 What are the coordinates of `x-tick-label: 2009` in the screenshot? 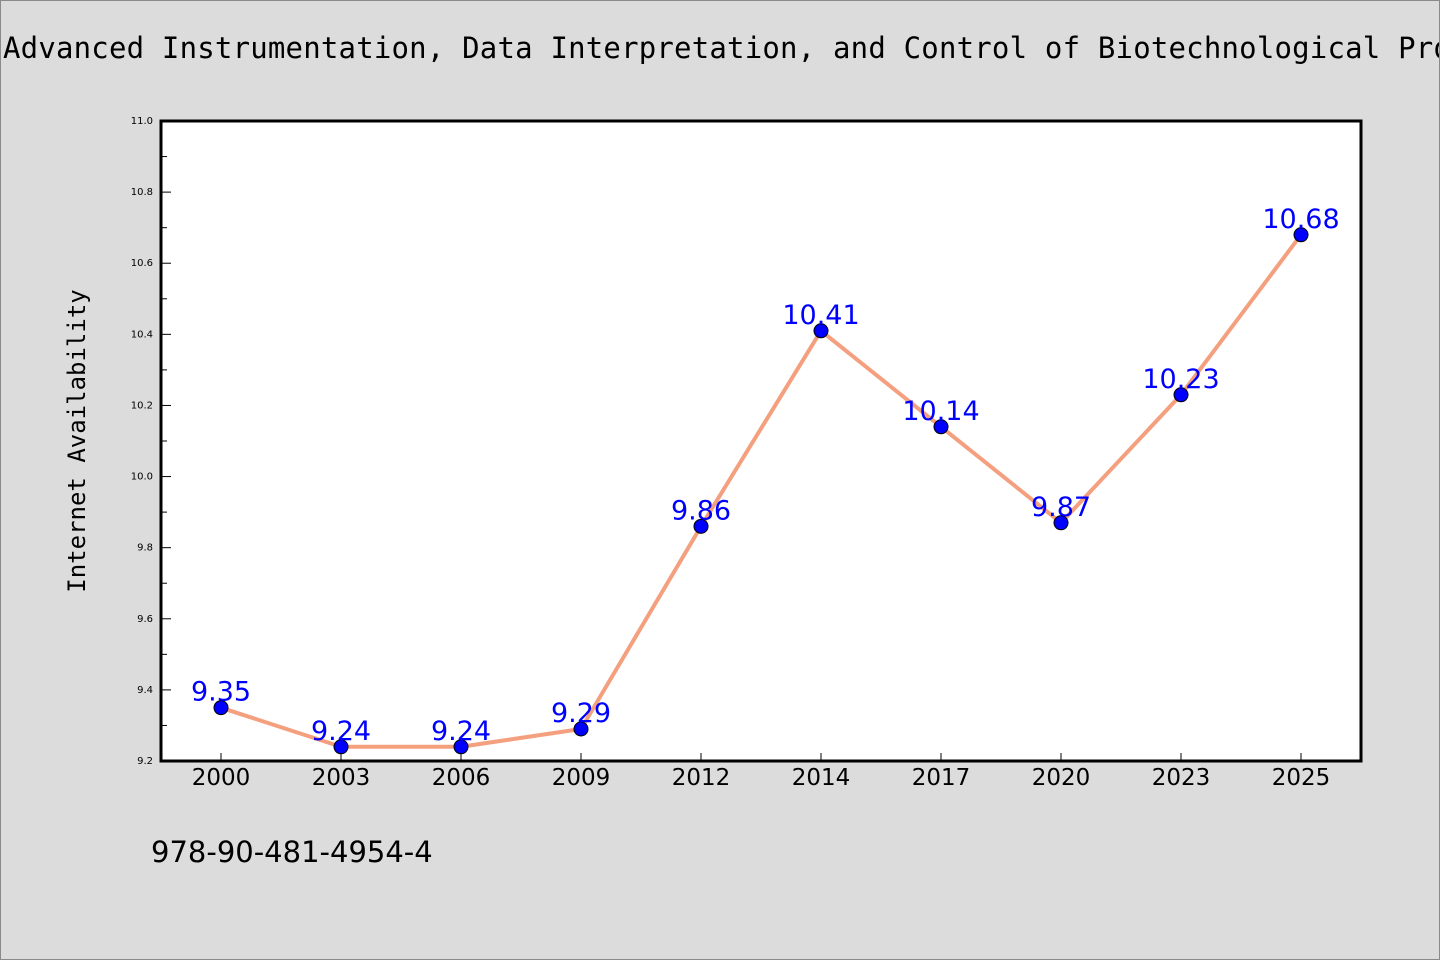 It's located at (581, 778).